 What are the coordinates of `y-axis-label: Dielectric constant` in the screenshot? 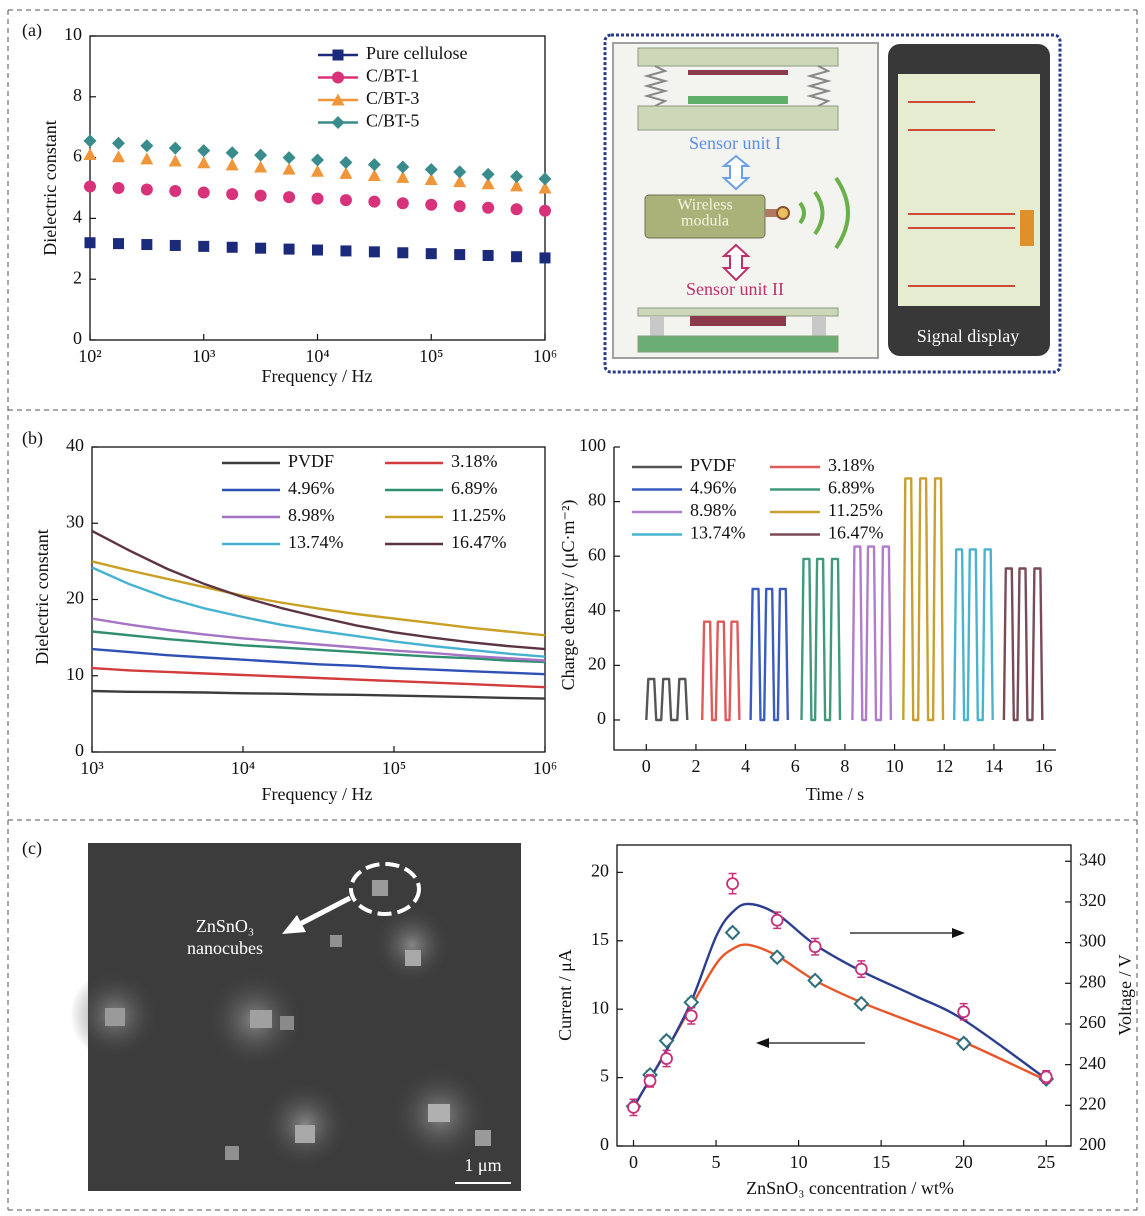 It's located at (50, 187).